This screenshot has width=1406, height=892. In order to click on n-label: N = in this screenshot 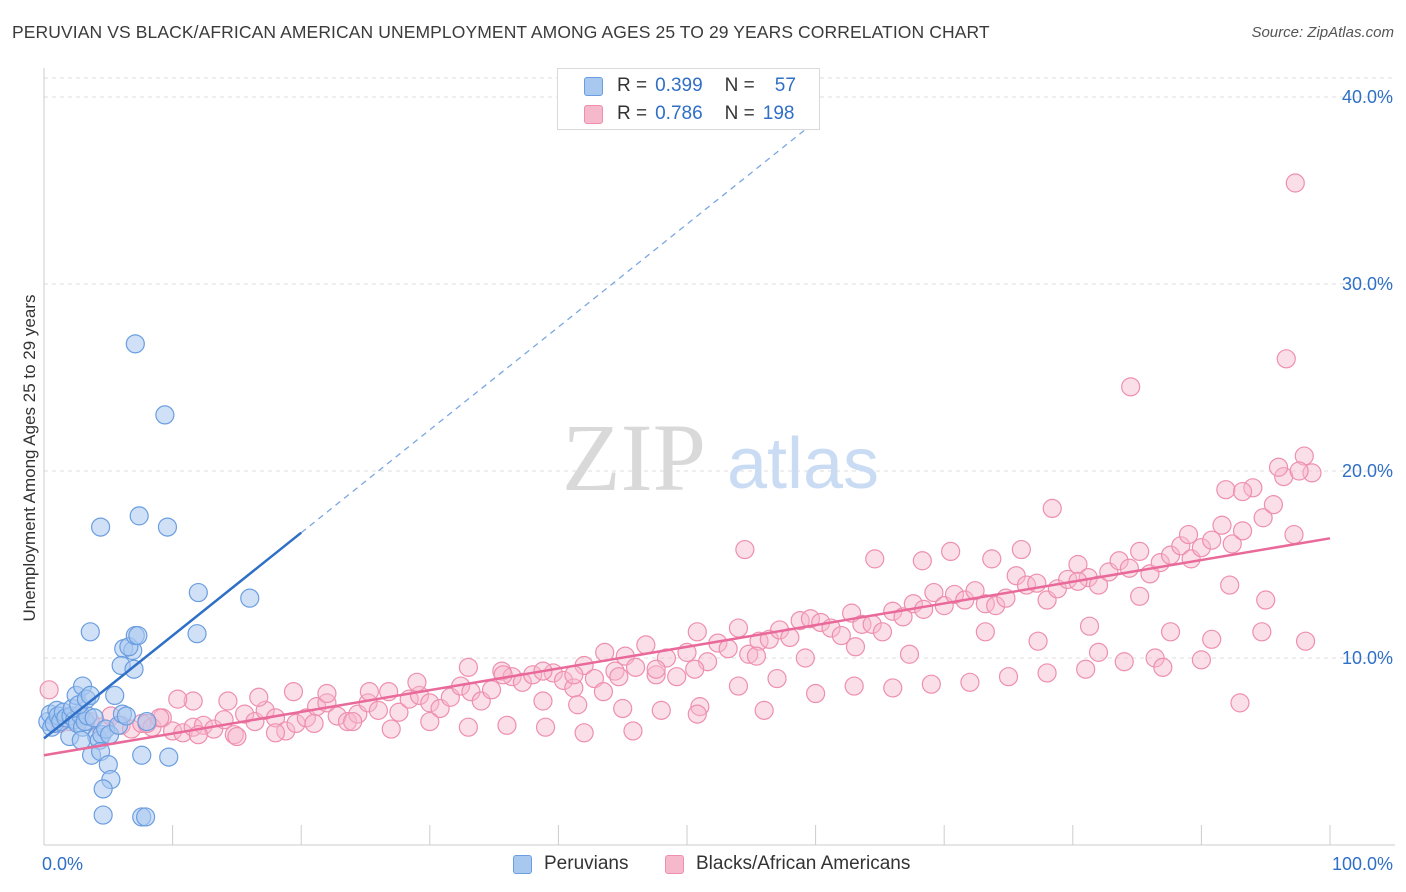, I will do `click(739, 113)`.